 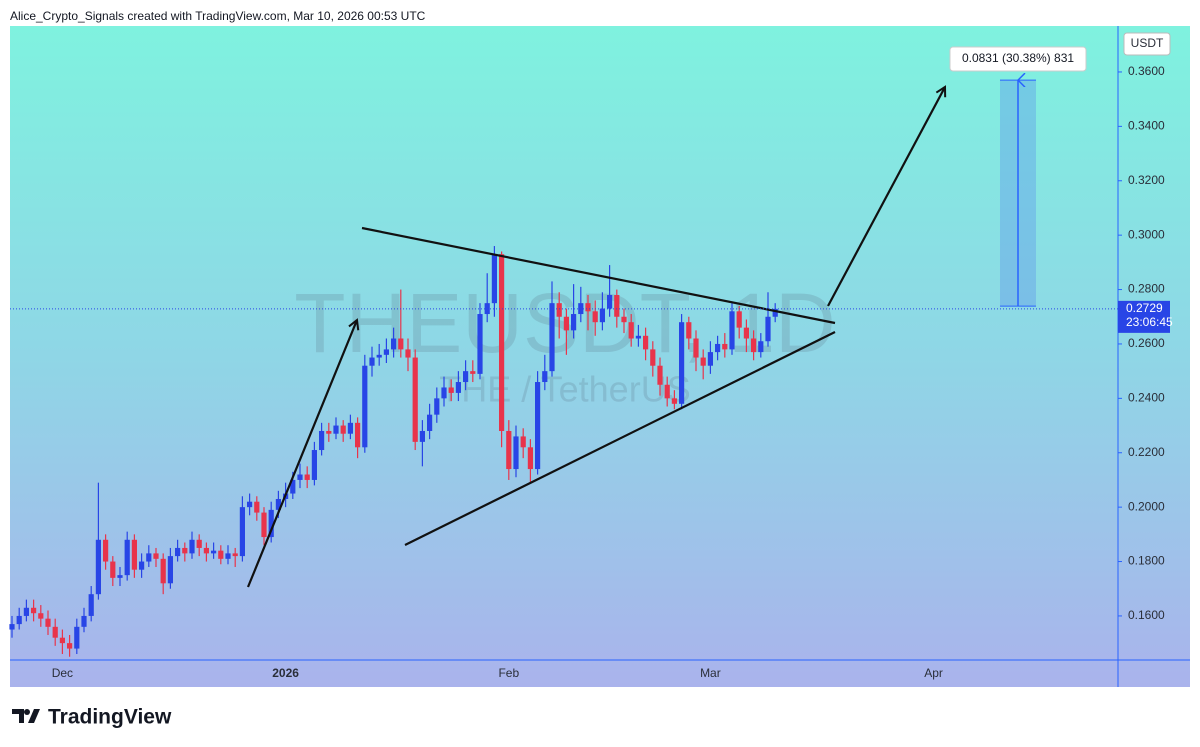 What do you see at coordinates (26, 716) in the screenshot?
I see `brand-logo` at bounding box center [26, 716].